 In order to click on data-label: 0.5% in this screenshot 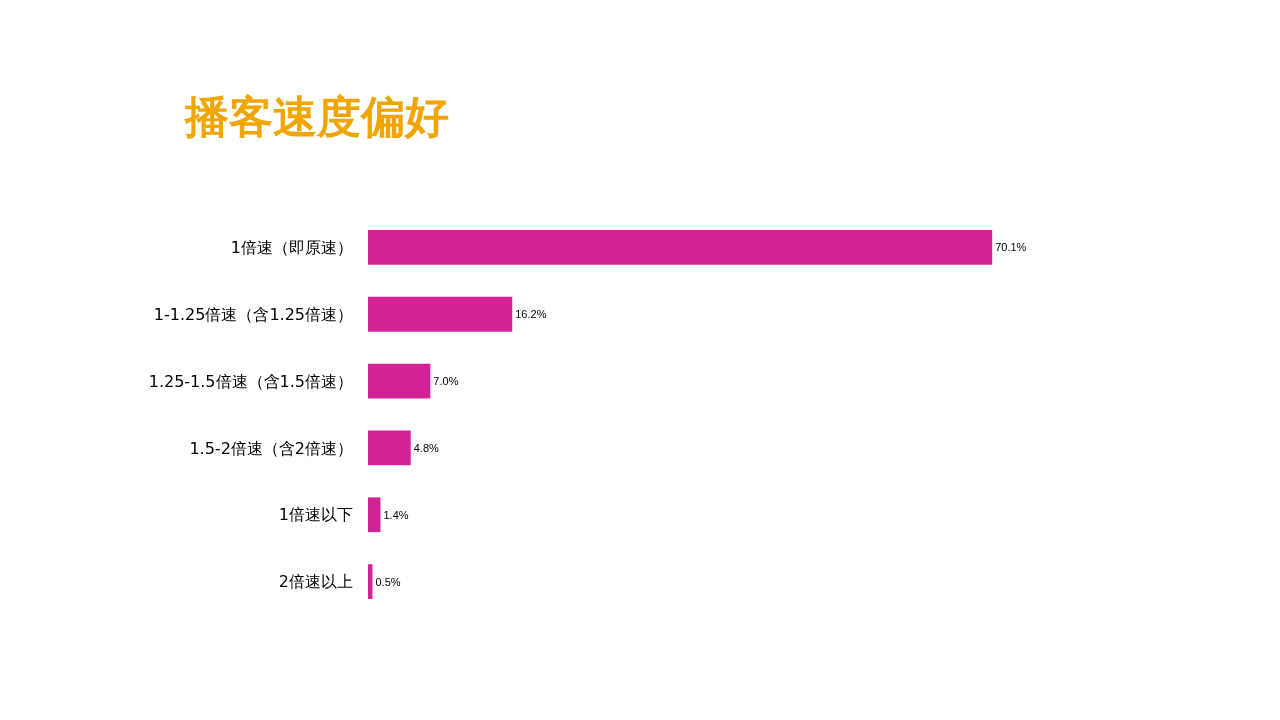, I will do `click(388, 581)`.